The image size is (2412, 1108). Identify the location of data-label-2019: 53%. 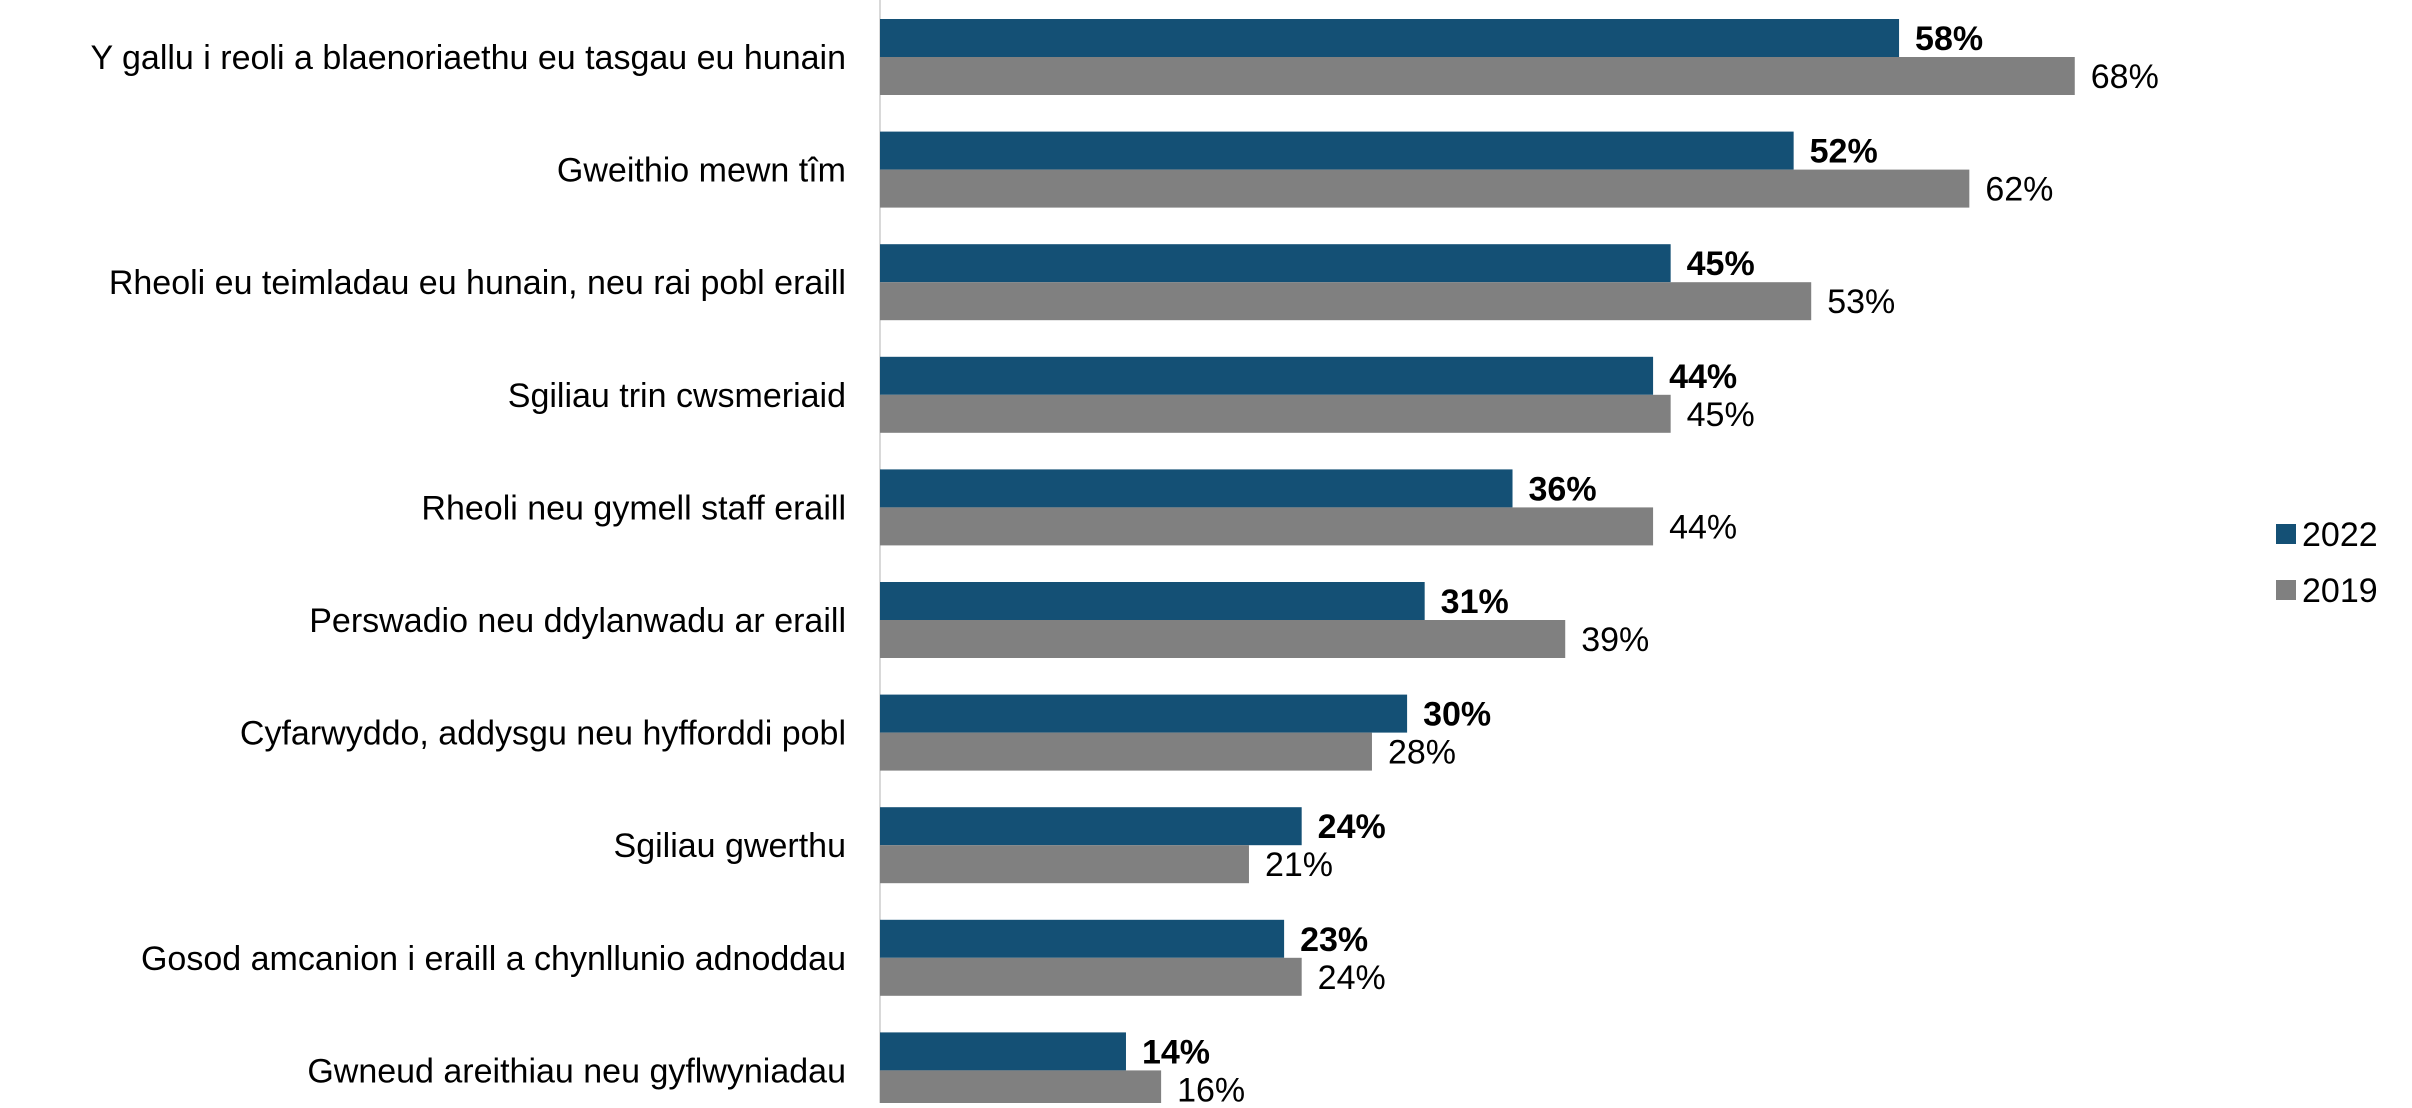
(1861, 302).